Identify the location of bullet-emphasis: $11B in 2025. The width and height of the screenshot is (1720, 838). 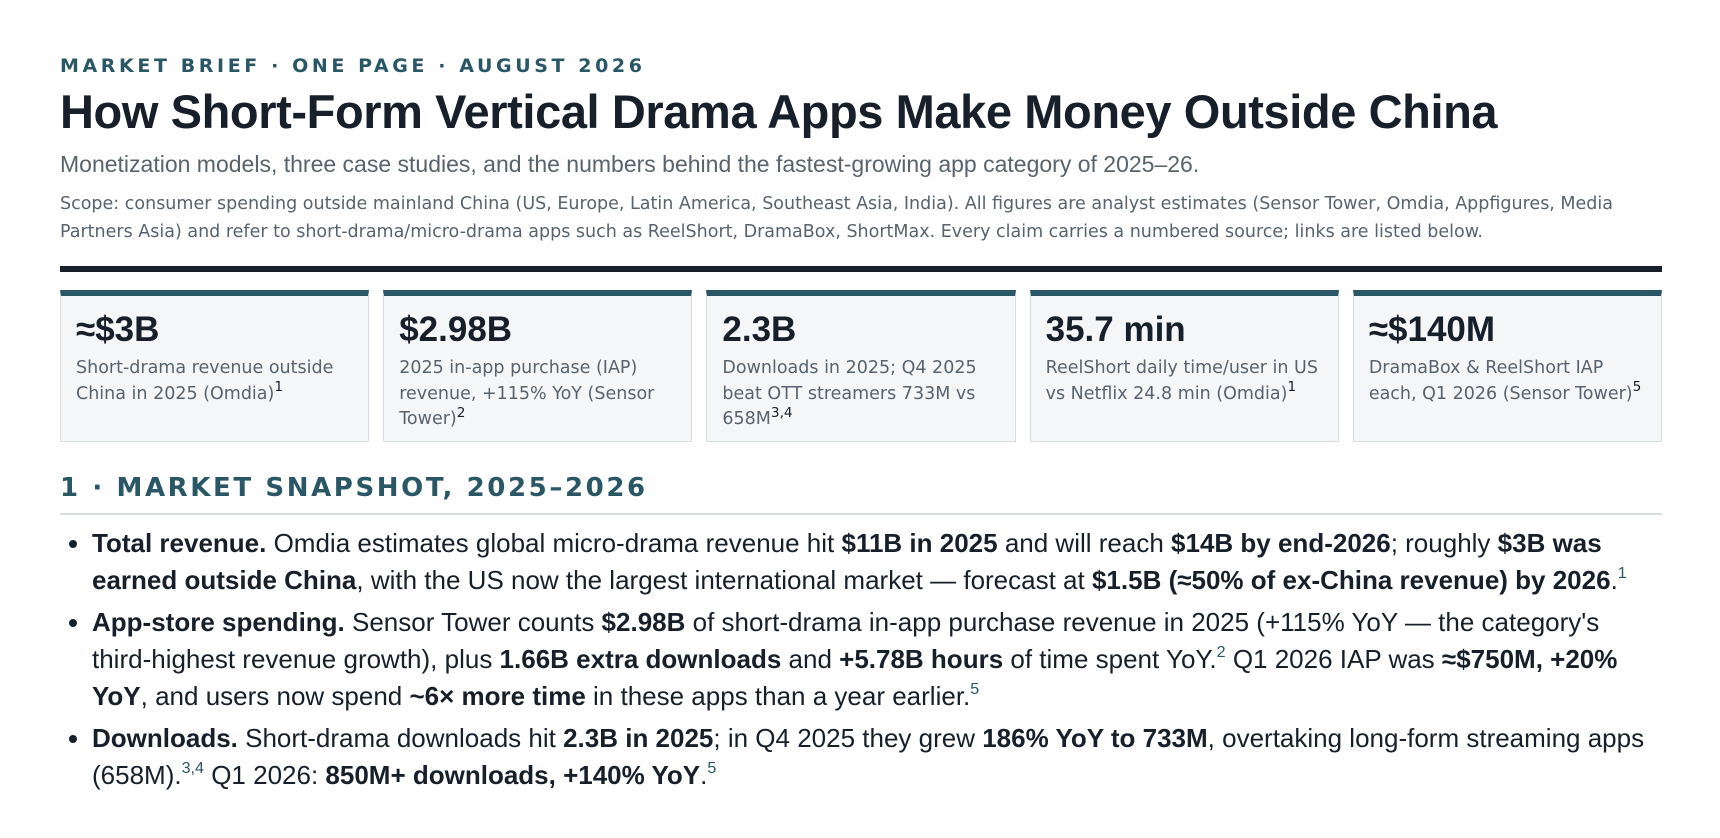
(919, 542).